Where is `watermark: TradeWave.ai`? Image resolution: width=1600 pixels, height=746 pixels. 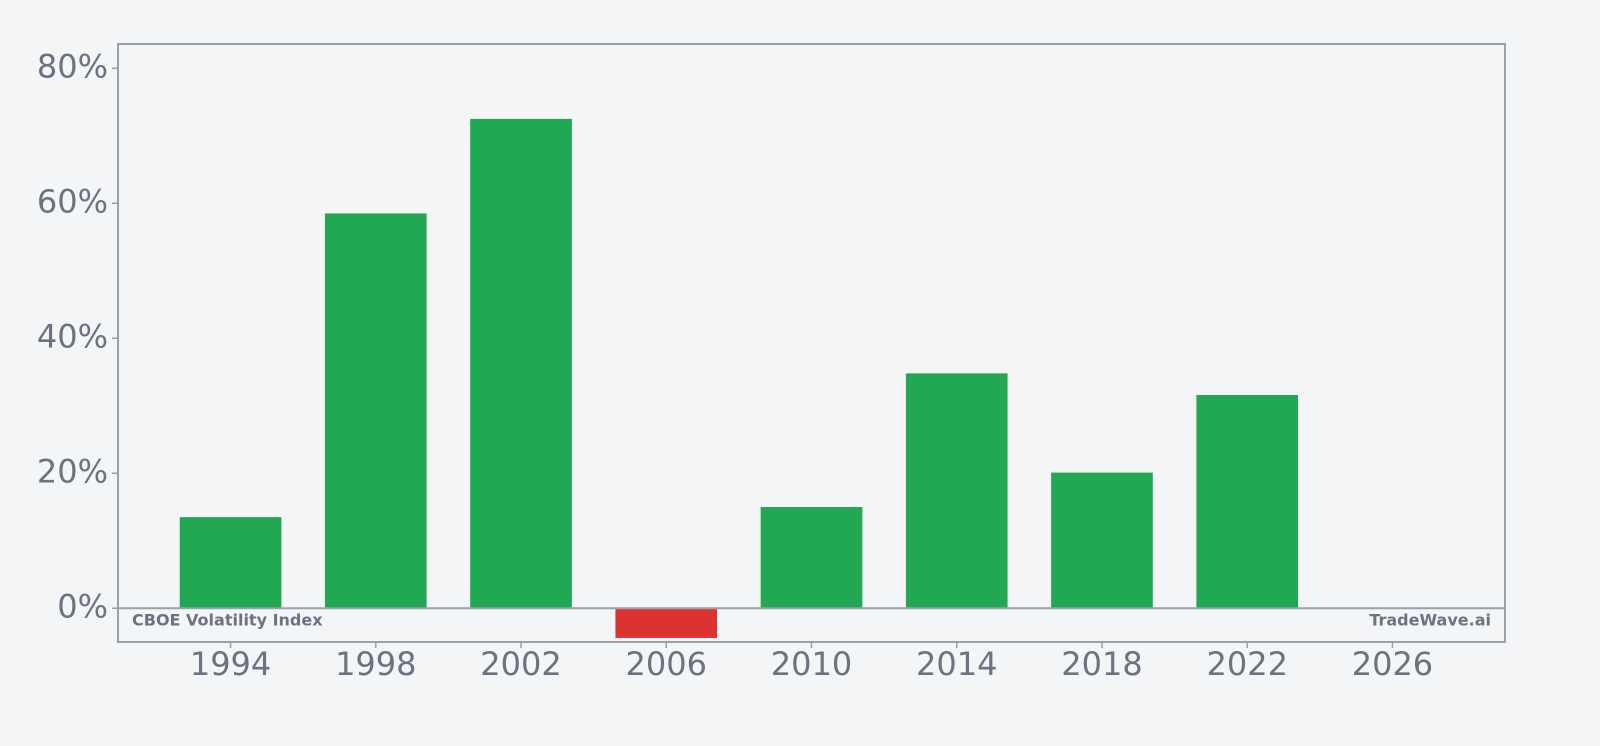 watermark: TradeWave.ai is located at coordinates (1430, 620).